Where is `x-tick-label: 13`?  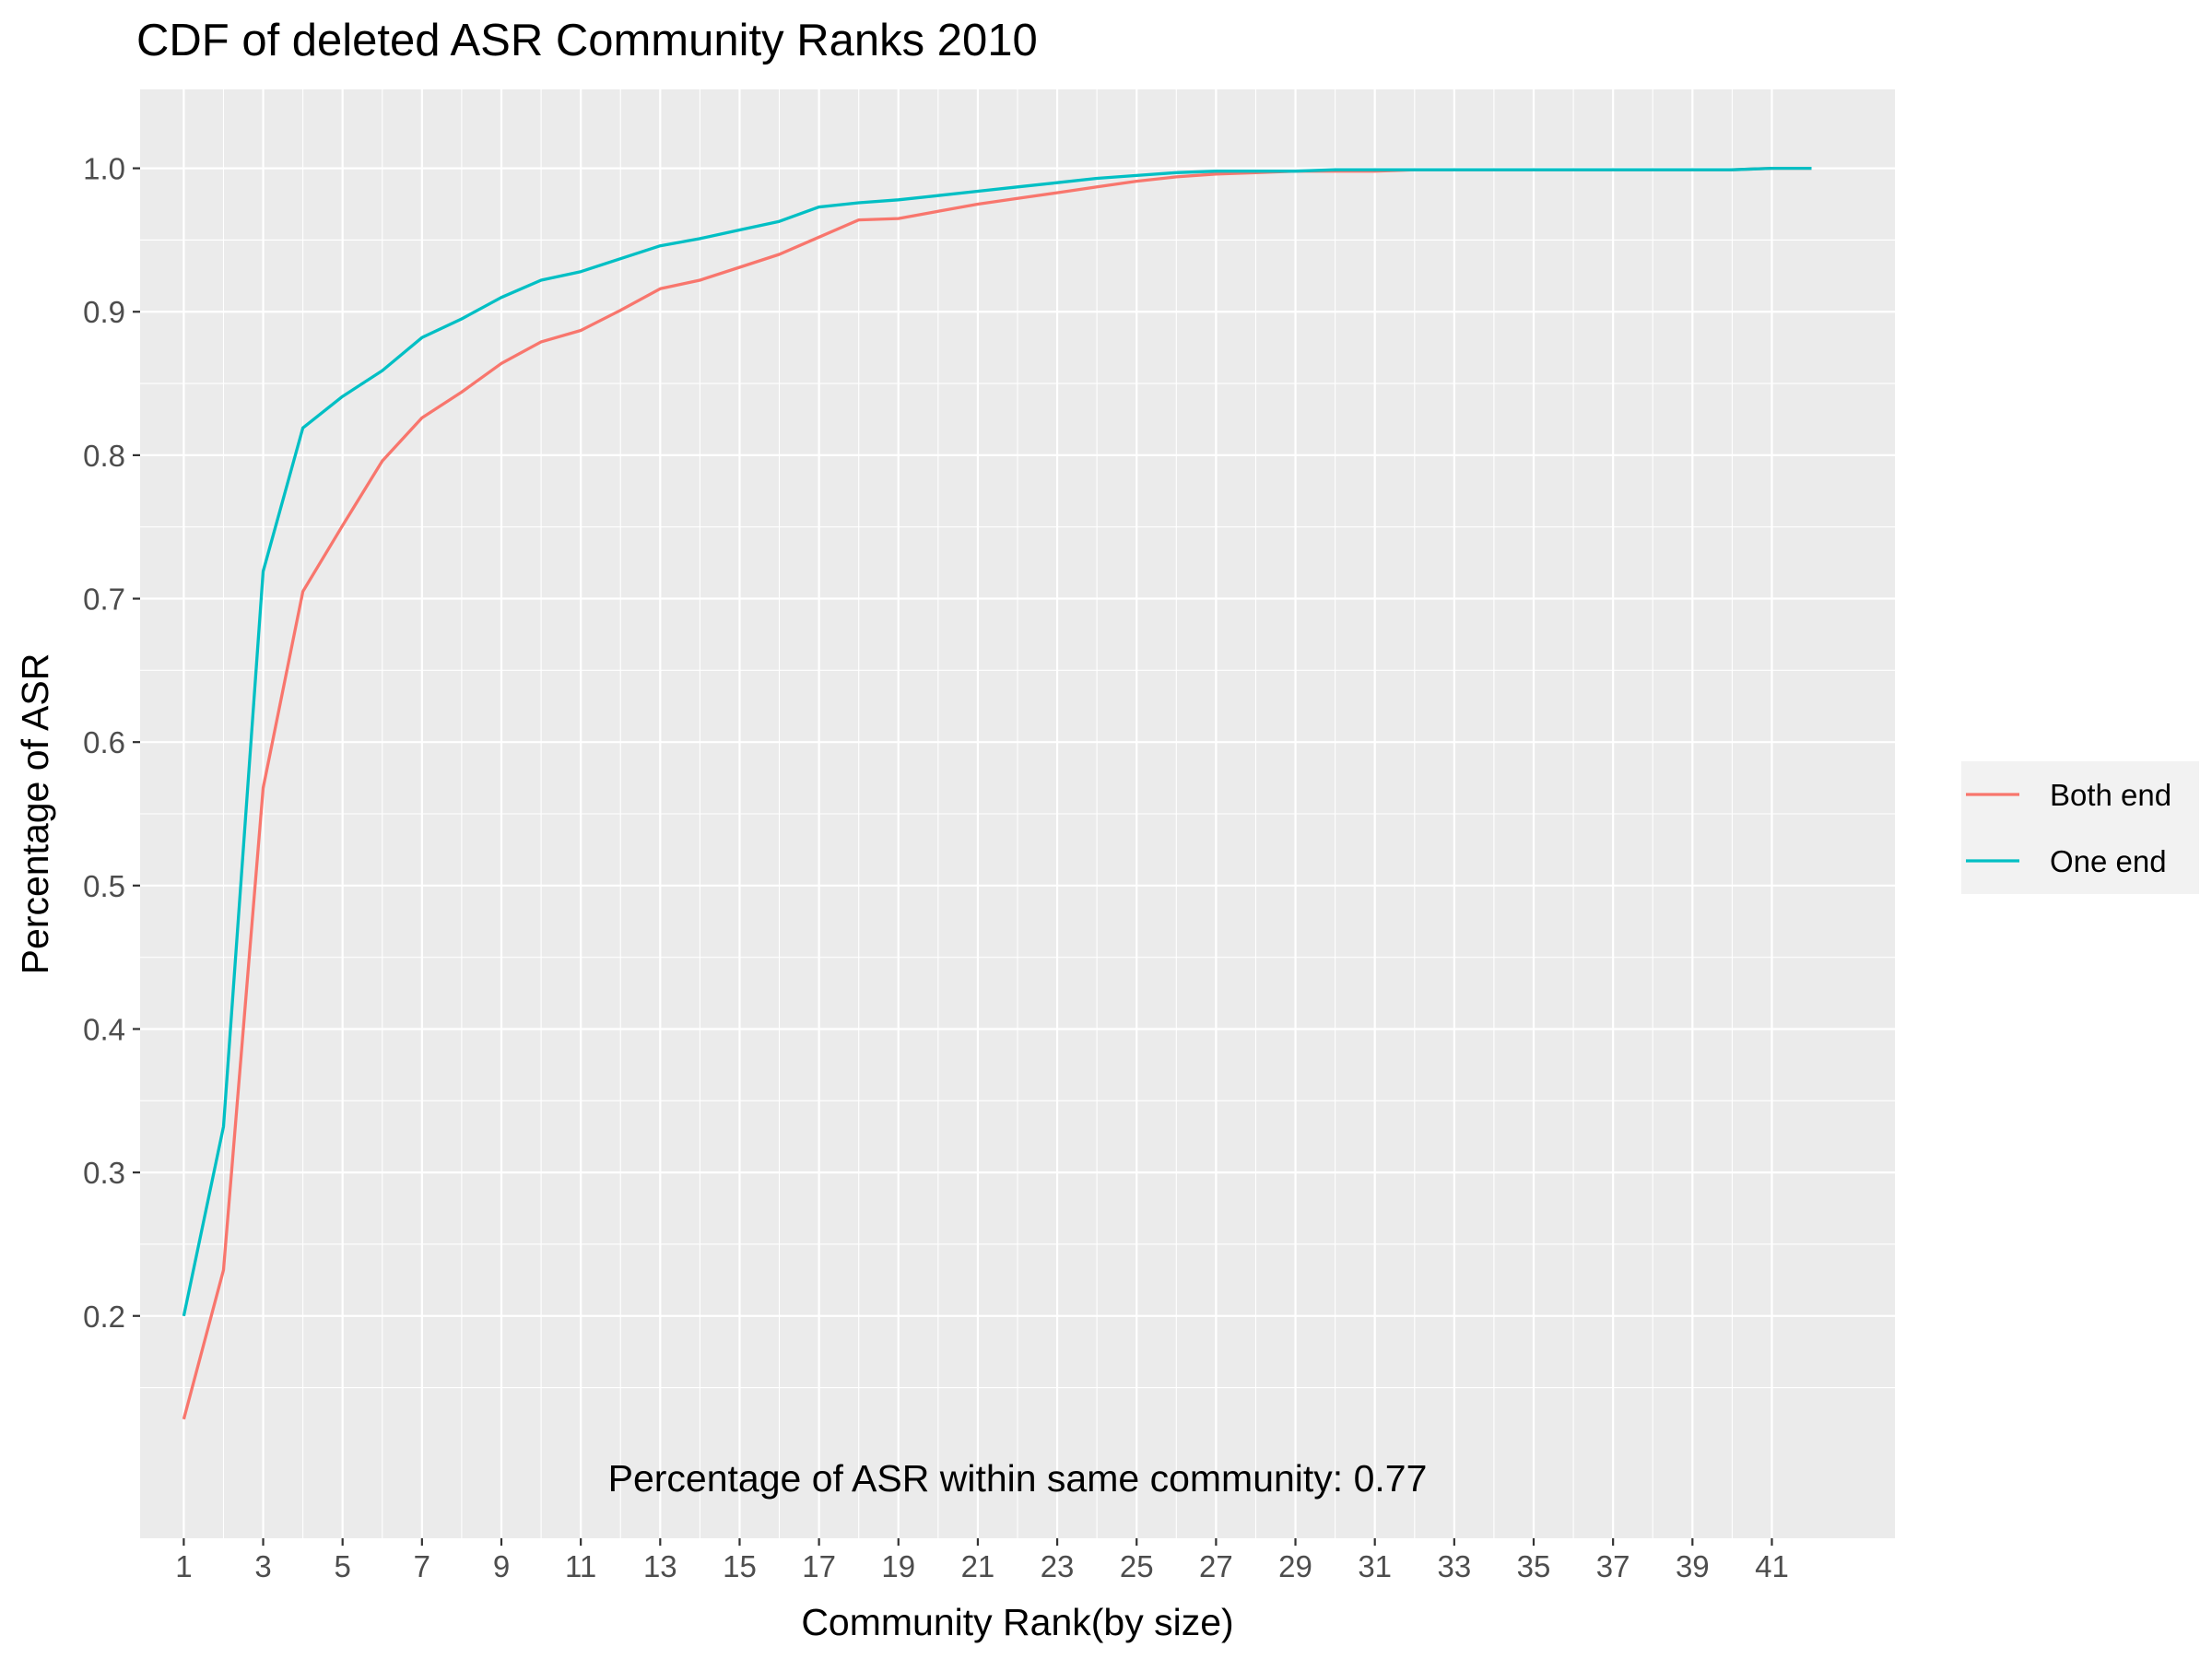 x-tick-label: 13 is located at coordinates (660, 1566).